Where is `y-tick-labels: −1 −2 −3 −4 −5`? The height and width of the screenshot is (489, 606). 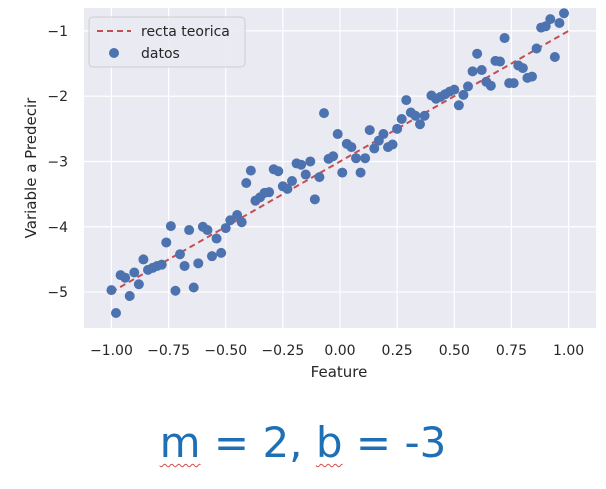
y-tick-labels: −1 −2 −3 −4 −5 is located at coordinates (57, 162).